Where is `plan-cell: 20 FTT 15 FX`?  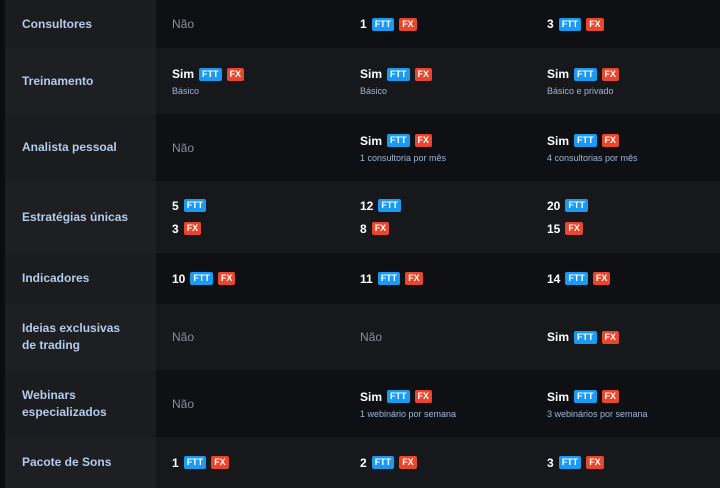
plan-cell: 20 FTT 15 FX is located at coordinates (567, 217).